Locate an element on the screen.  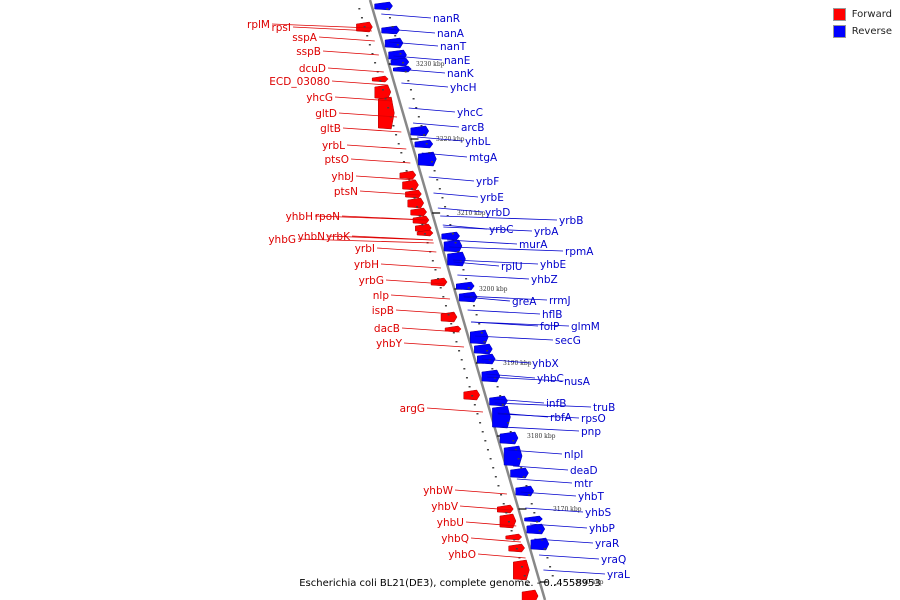
gene-label-reverse: nanA is located at coordinates (451, 34).